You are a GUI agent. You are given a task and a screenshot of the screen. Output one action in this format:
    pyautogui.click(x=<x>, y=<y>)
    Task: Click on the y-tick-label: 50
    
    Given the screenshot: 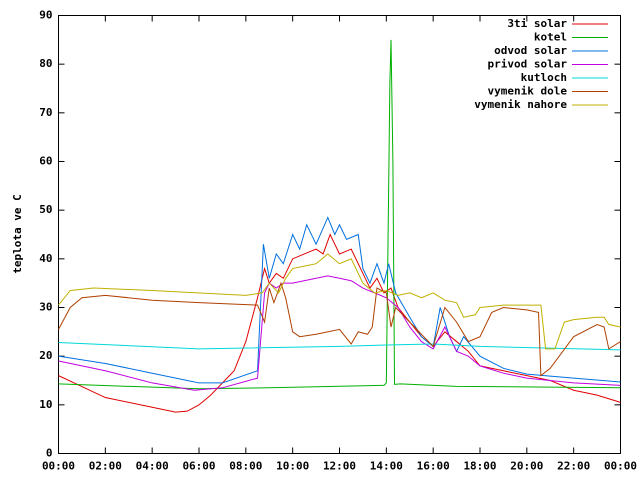 What is the action you would take?
    pyautogui.click(x=45, y=209)
    